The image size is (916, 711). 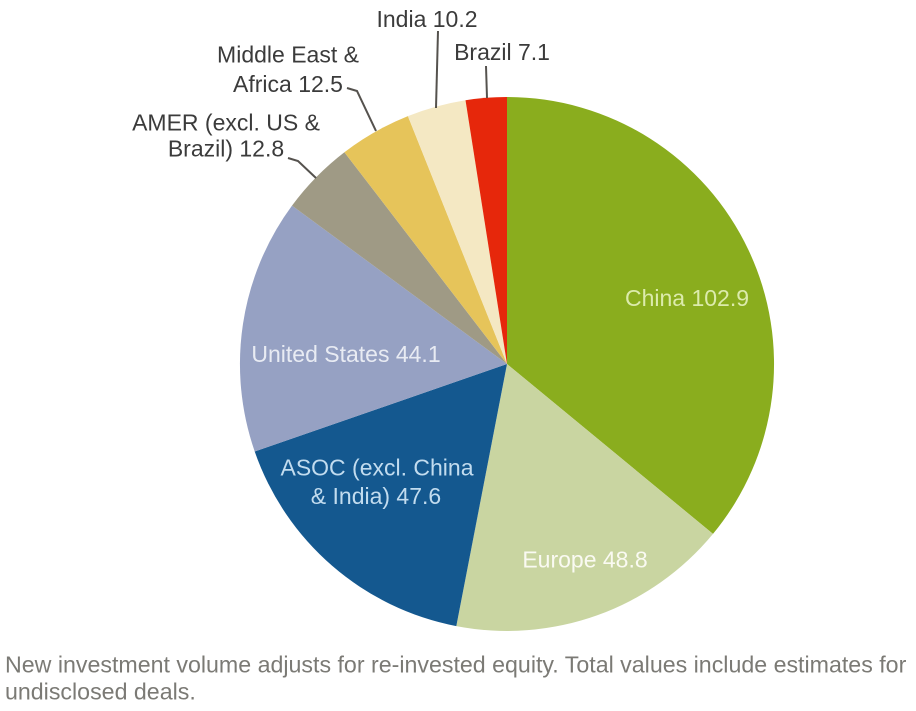 What do you see at coordinates (502, 52) in the screenshot?
I see `svg-text: Brazil 7.1` at bounding box center [502, 52].